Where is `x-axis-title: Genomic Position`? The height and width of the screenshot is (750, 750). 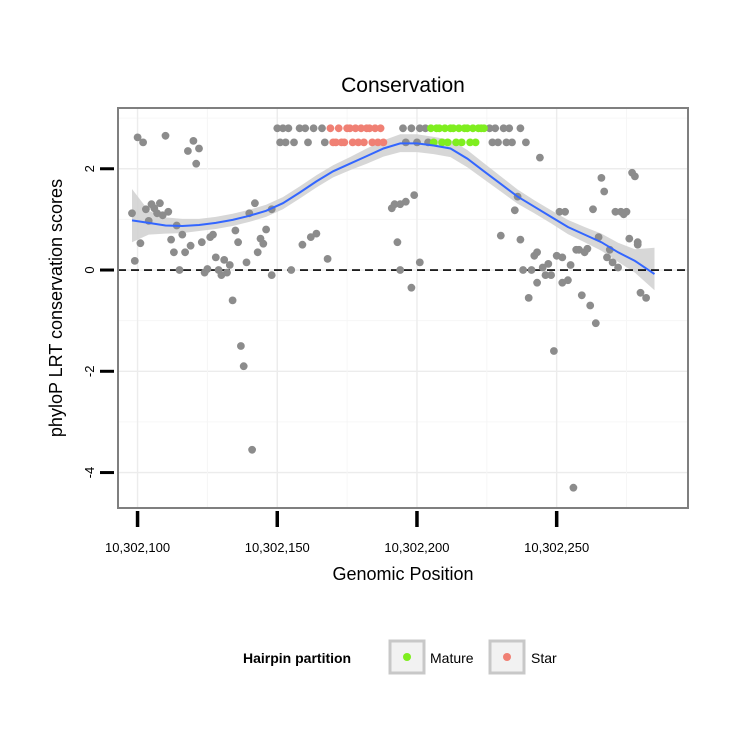
x-axis-title: Genomic Position is located at coordinates (402, 574).